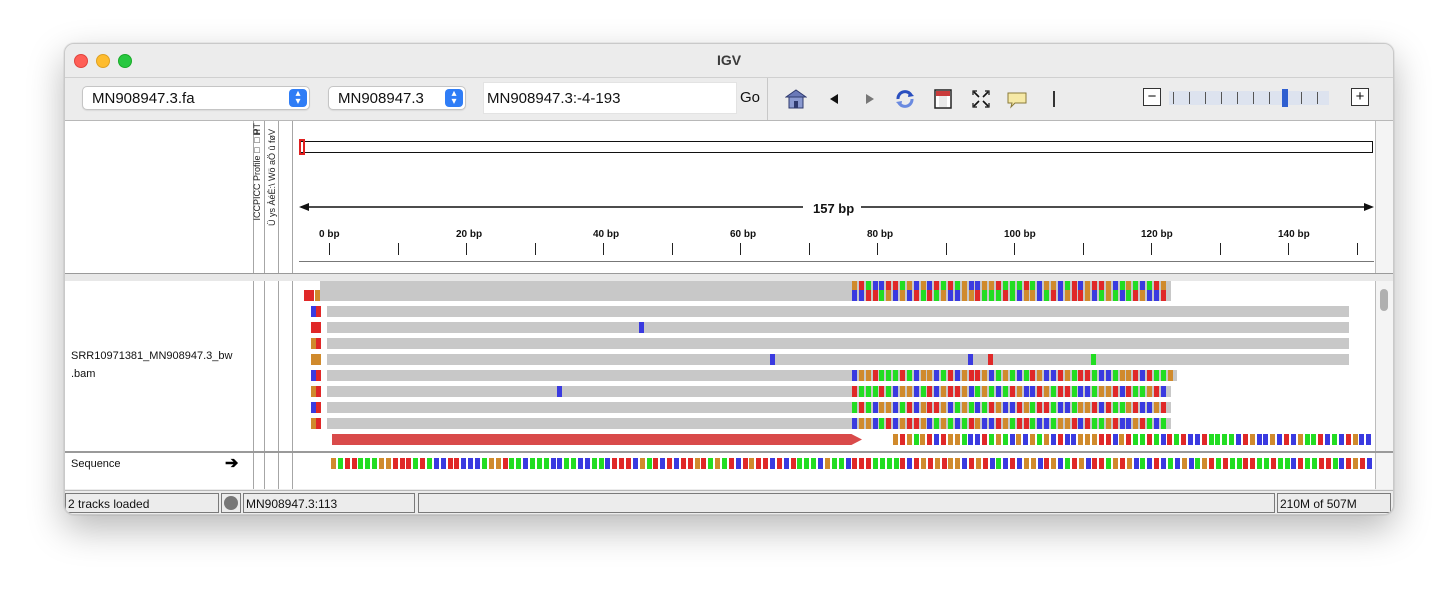  I want to click on chromosome-dropdown: MN908947.3 ▴ ▾, so click(397, 98).